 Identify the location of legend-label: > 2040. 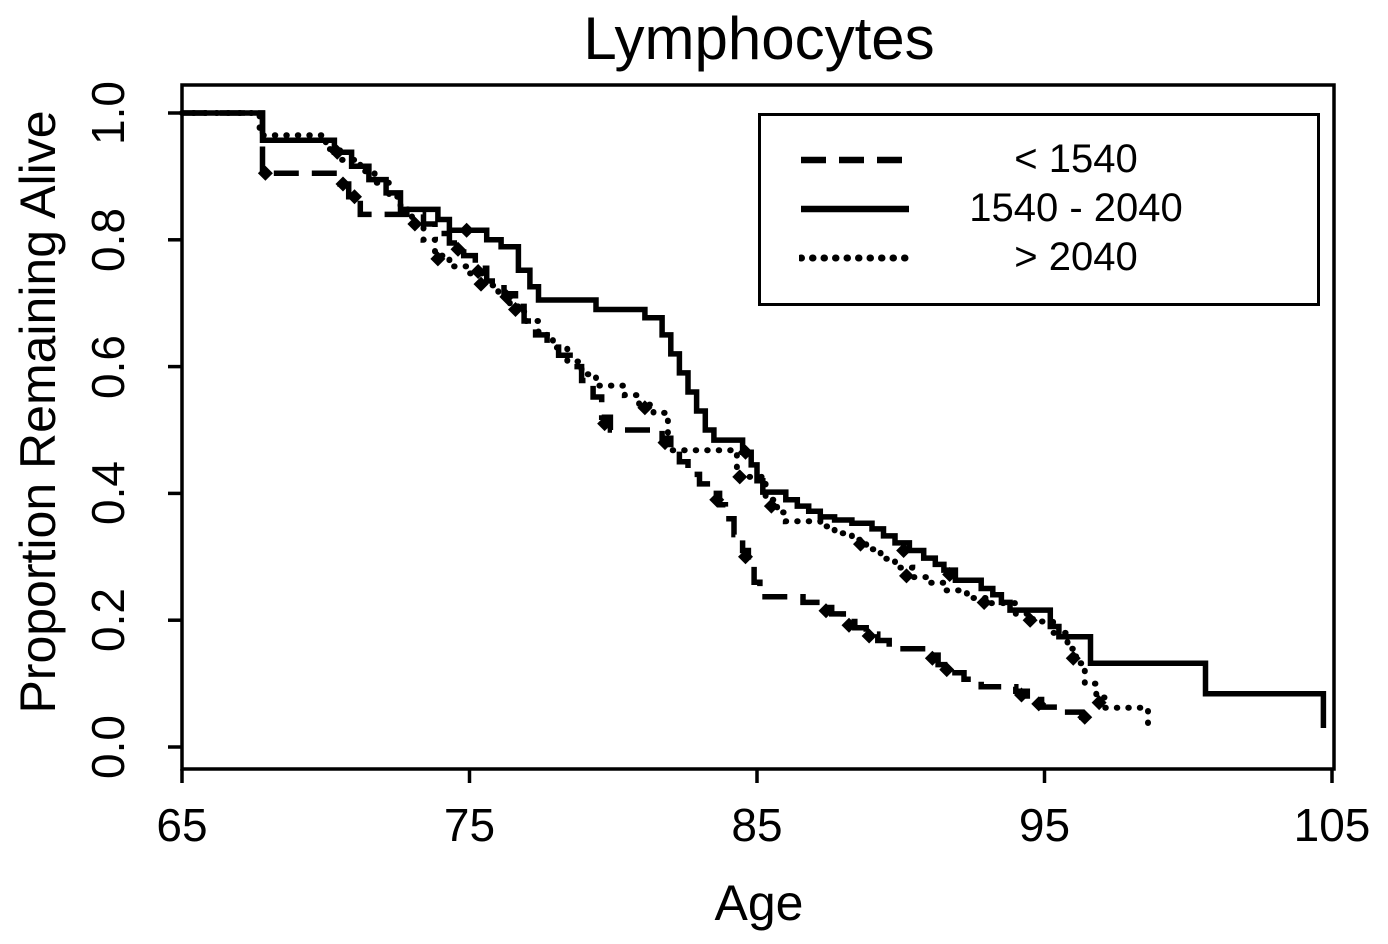
(1076, 257).